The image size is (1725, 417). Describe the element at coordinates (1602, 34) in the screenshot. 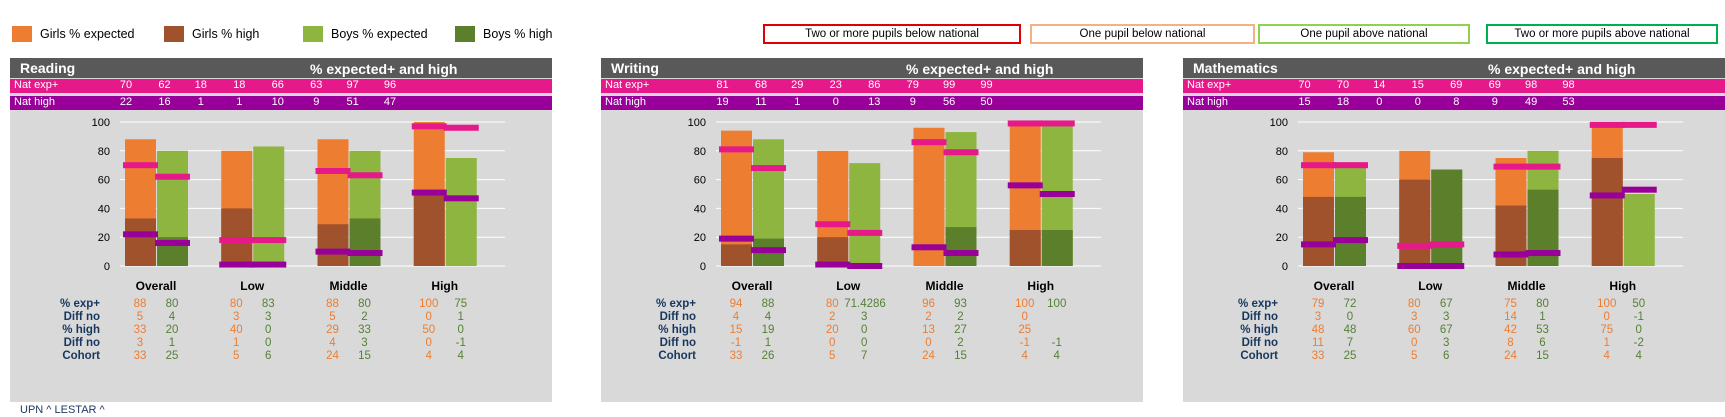

I see `key-two-above: Two or more pupils above national` at that location.